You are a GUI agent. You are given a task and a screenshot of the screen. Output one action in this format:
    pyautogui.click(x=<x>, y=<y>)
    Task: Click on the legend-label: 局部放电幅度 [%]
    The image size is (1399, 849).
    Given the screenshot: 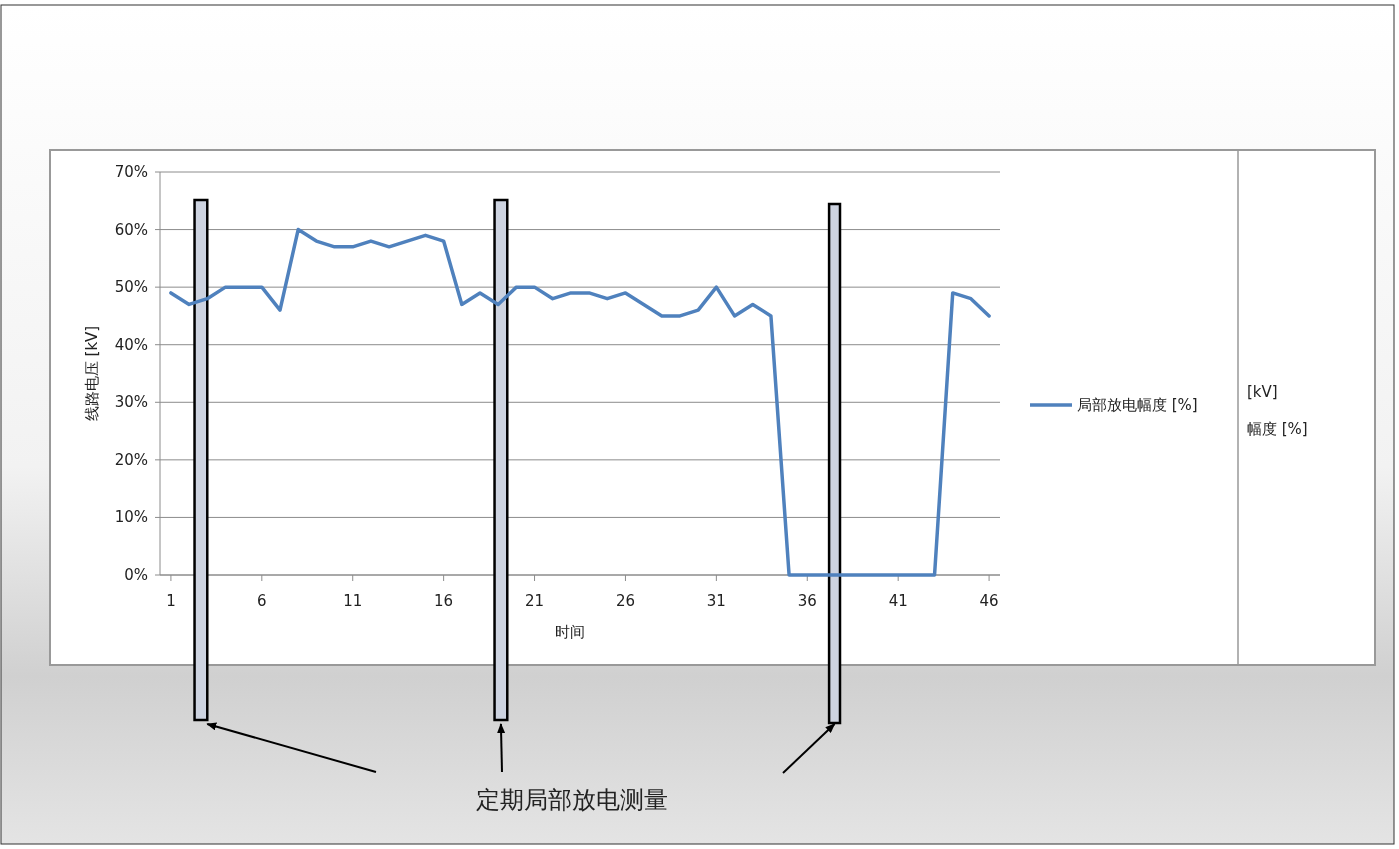 What is the action you would take?
    pyautogui.click(x=1137, y=405)
    